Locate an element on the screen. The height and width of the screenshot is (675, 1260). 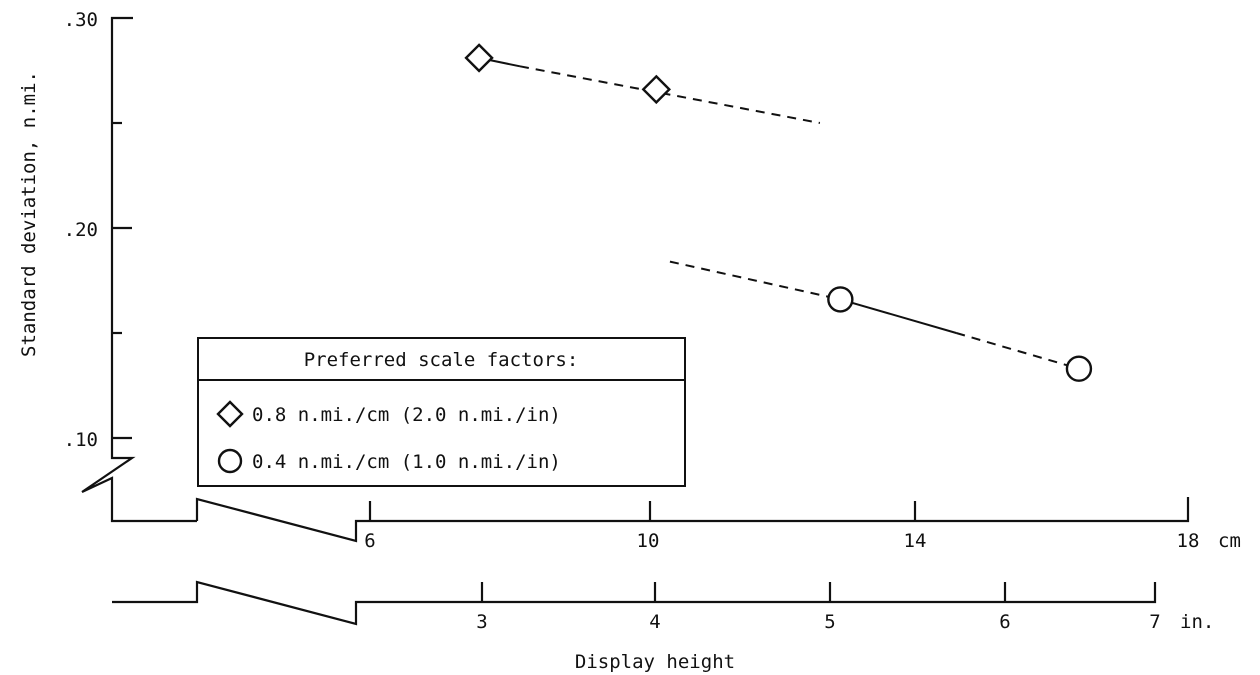
series-circle-solid-line is located at coordinates (898, 316).